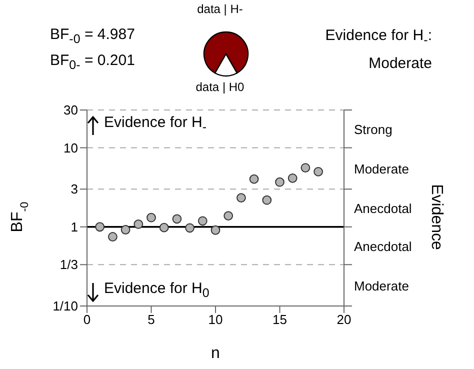  Describe the element at coordinates (279, 320) in the screenshot. I see `x-tick-label: 15` at that location.